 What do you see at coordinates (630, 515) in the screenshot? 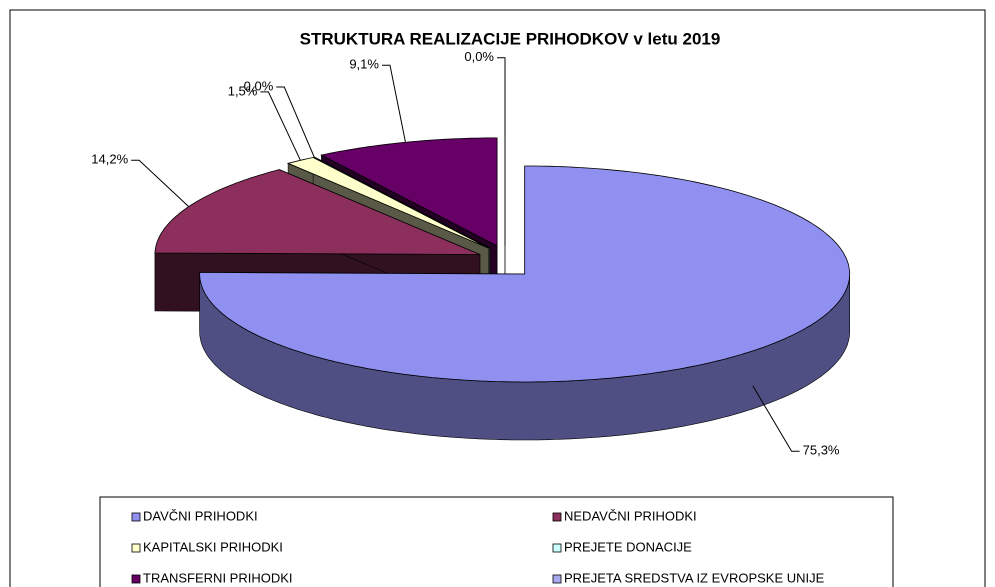
I see `legend-label: NEDAVČNI PRIHODKI` at bounding box center [630, 515].